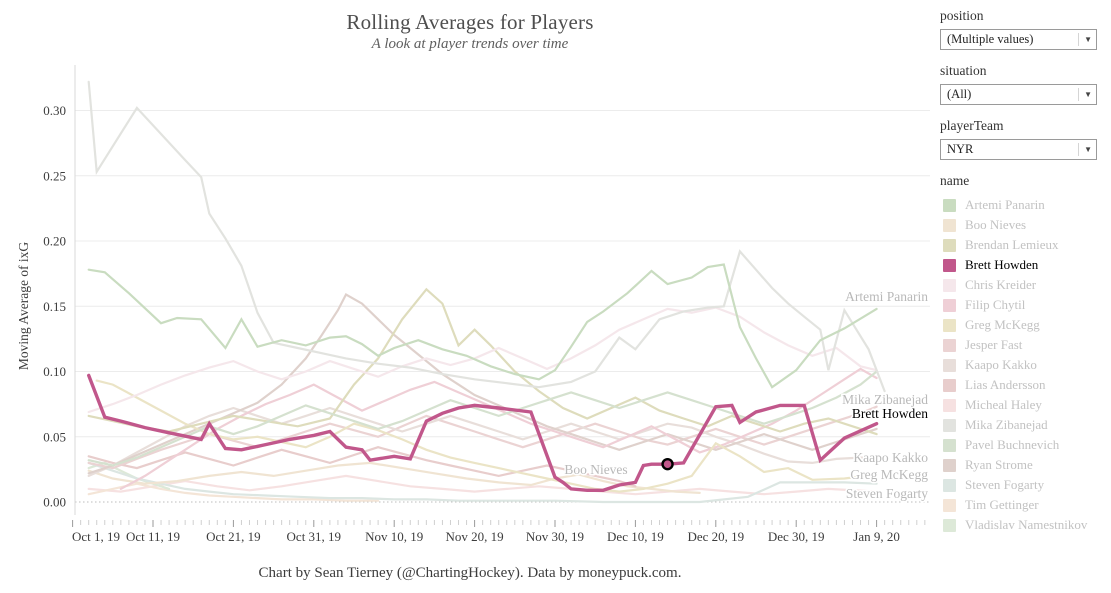 This screenshot has width=1111, height=593. What do you see at coordinates (996, 224) in the screenshot?
I see `legend-label: Boo Nieves` at bounding box center [996, 224].